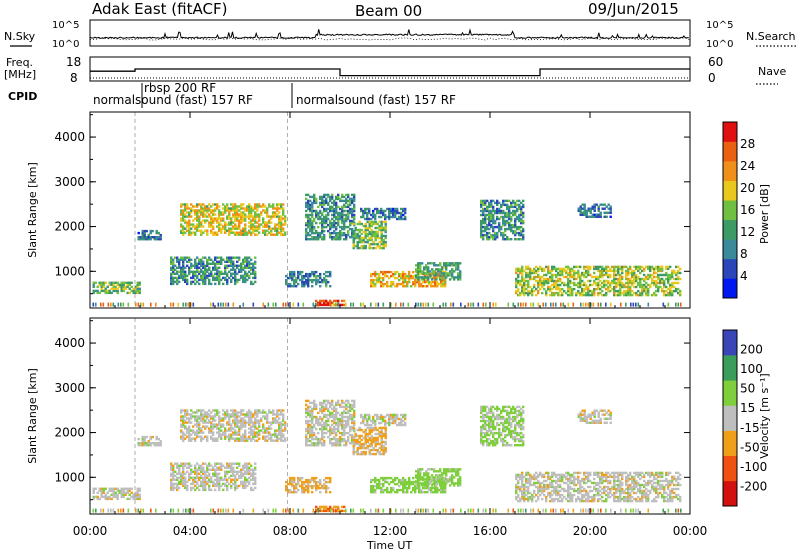  I want to click on freq-left-tick-top: 18, so click(73, 62).